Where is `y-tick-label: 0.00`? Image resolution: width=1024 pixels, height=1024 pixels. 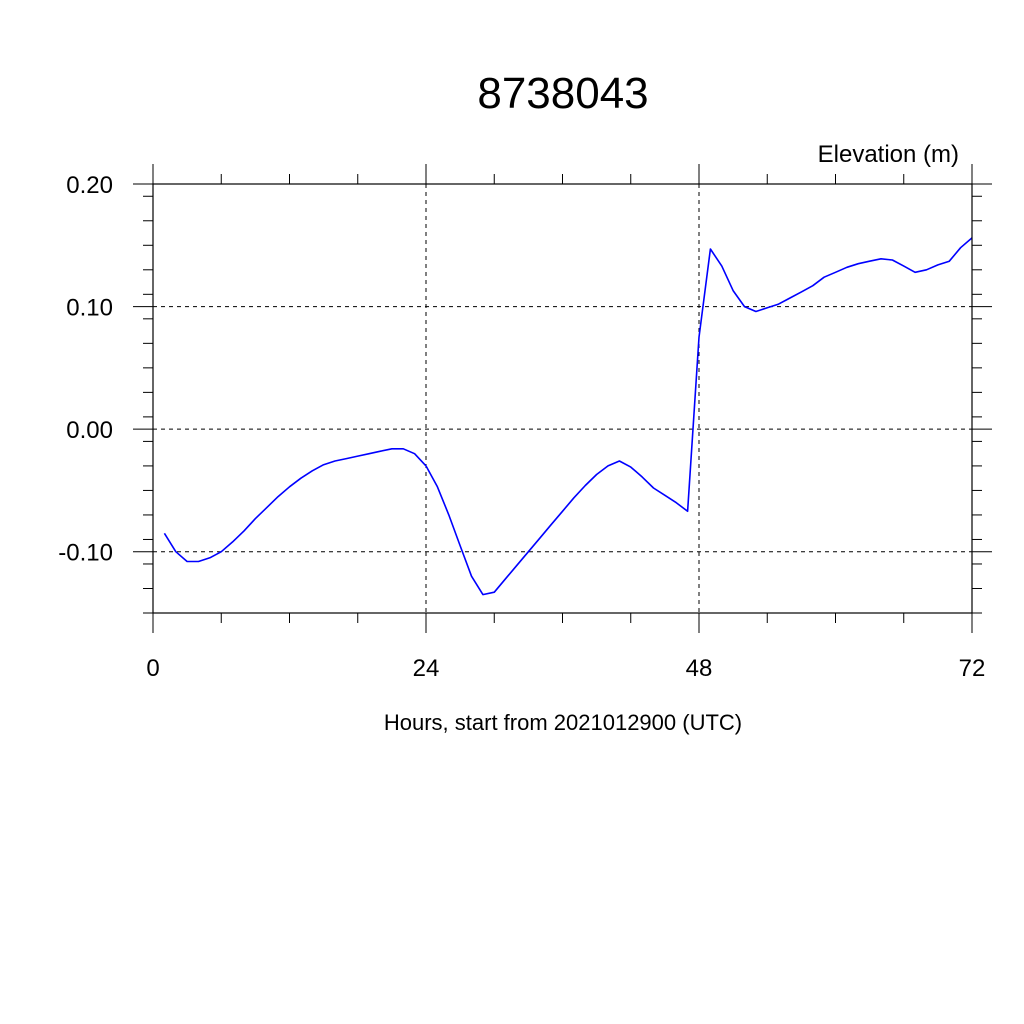 y-tick-label: 0.00 is located at coordinates (89, 430).